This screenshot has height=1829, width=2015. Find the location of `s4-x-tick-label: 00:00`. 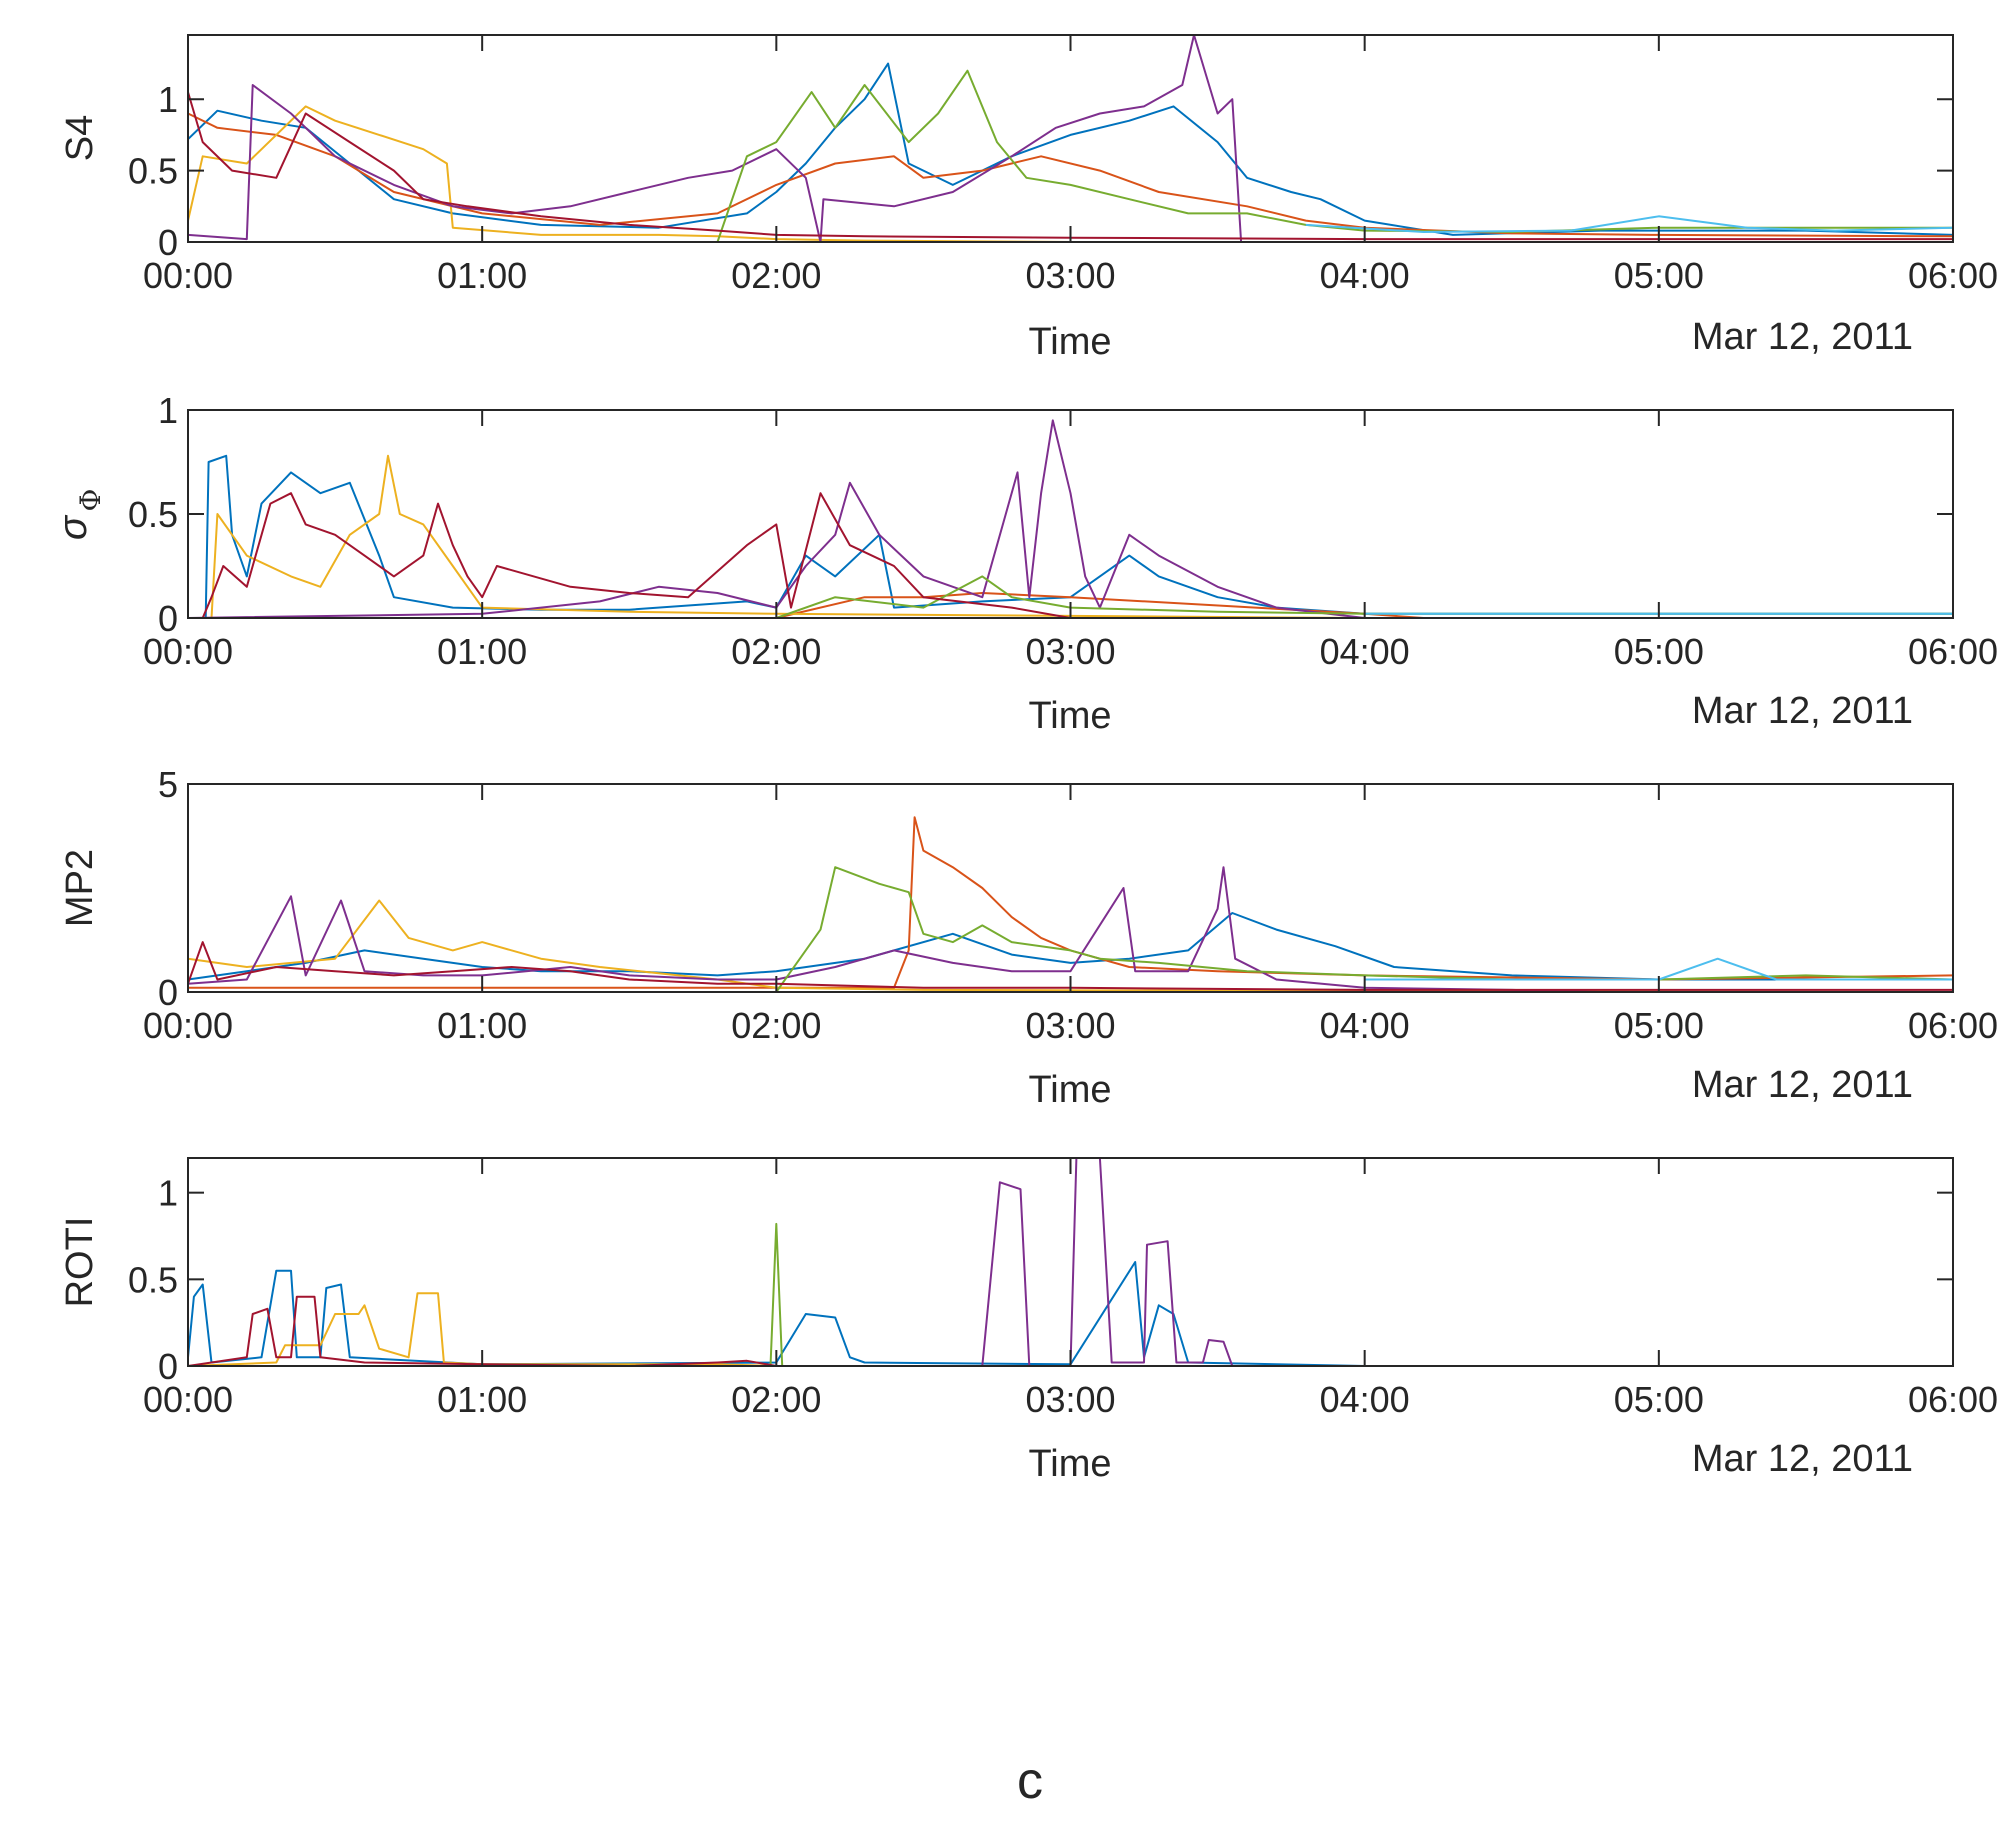

s4-x-tick-label: 00:00 is located at coordinates (188, 275).